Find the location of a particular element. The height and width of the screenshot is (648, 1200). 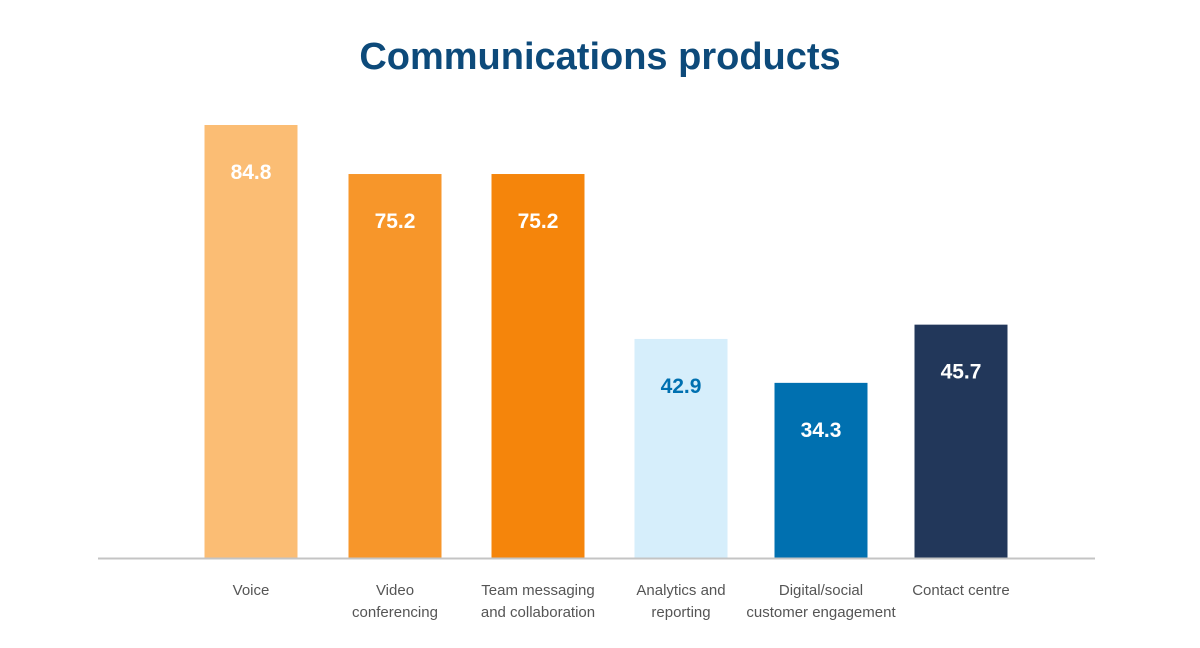

x-tick-label: customer engagement is located at coordinates (821, 612).